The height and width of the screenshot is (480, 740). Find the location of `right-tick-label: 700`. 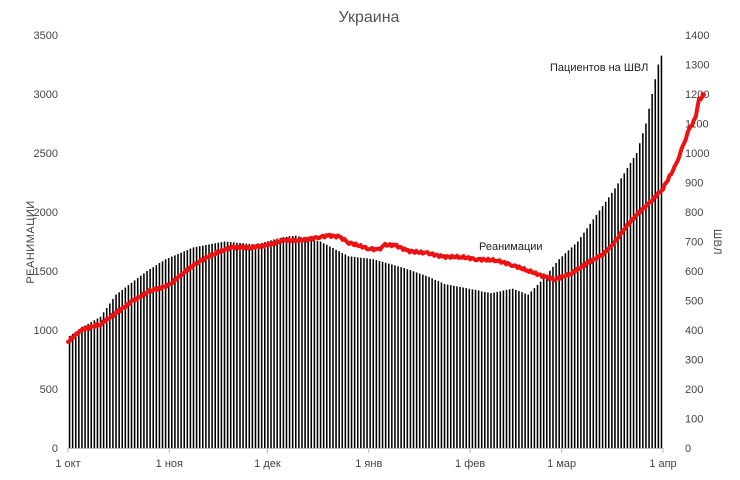

right-tick-label: 700 is located at coordinates (694, 243).